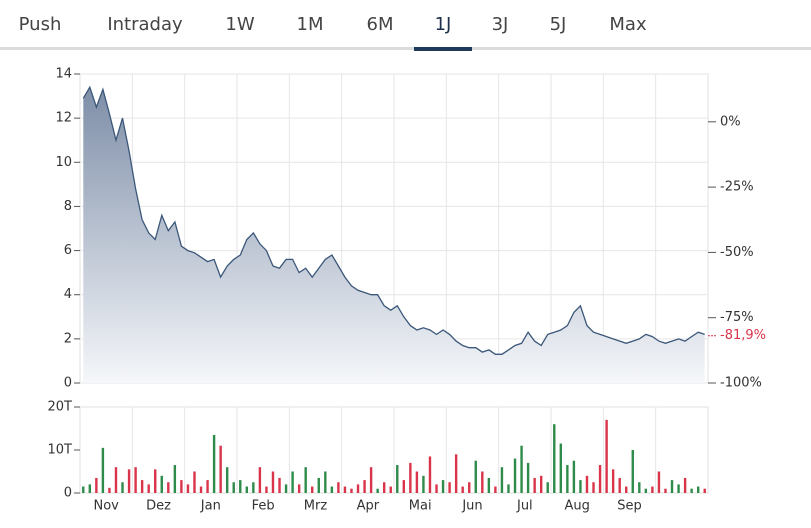  I want to click on tab: 3J, so click(500, 24).